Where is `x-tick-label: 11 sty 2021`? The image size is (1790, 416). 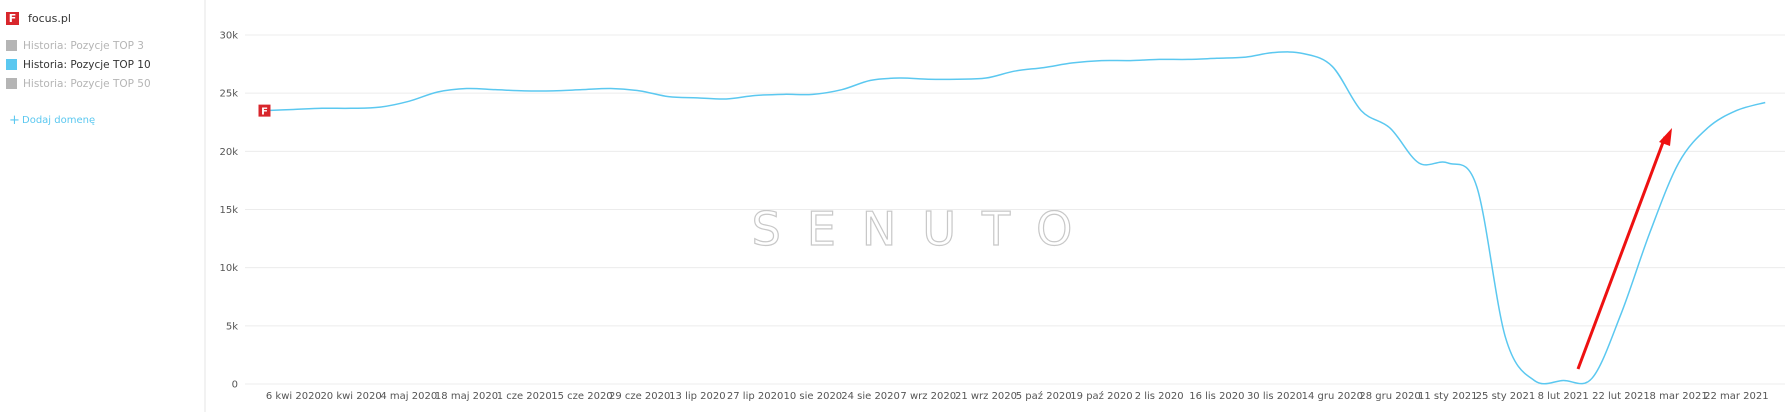
x-tick-label: 11 sty 2021 is located at coordinates (1448, 396).